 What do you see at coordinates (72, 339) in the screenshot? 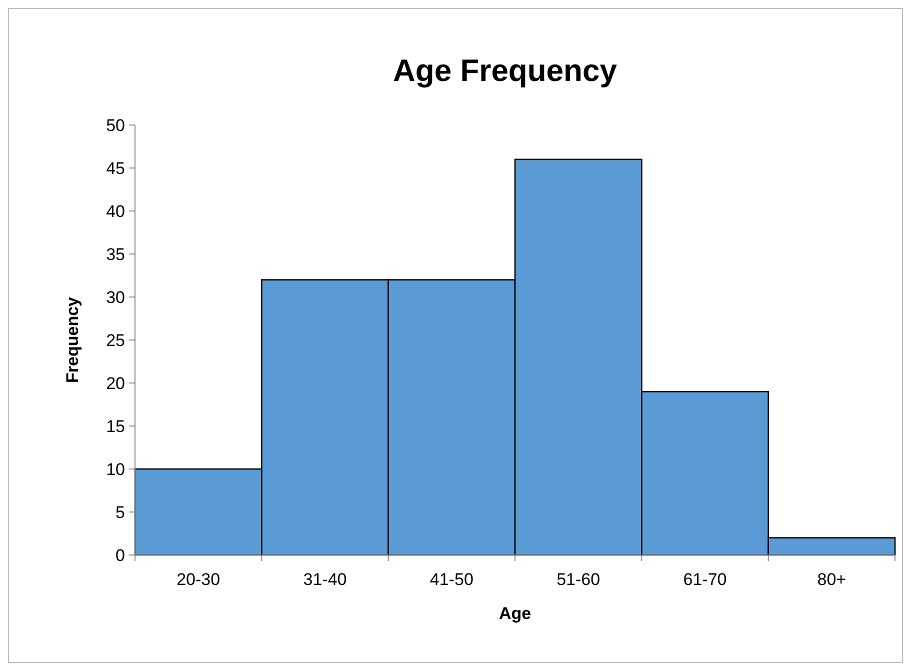
I see `y-axis-title: Frequency` at bounding box center [72, 339].